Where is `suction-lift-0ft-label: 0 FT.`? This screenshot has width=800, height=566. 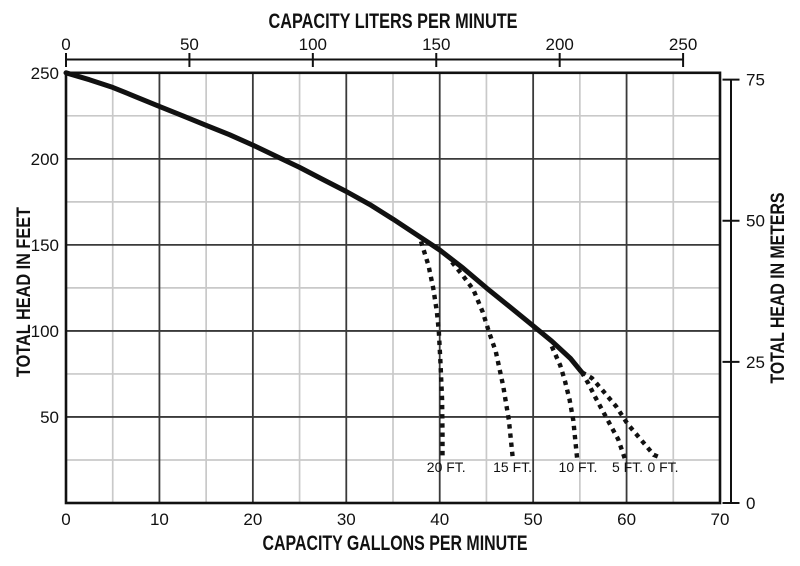 suction-lift-0ft-label: 0 FT. is located at coordinates (662, 467).